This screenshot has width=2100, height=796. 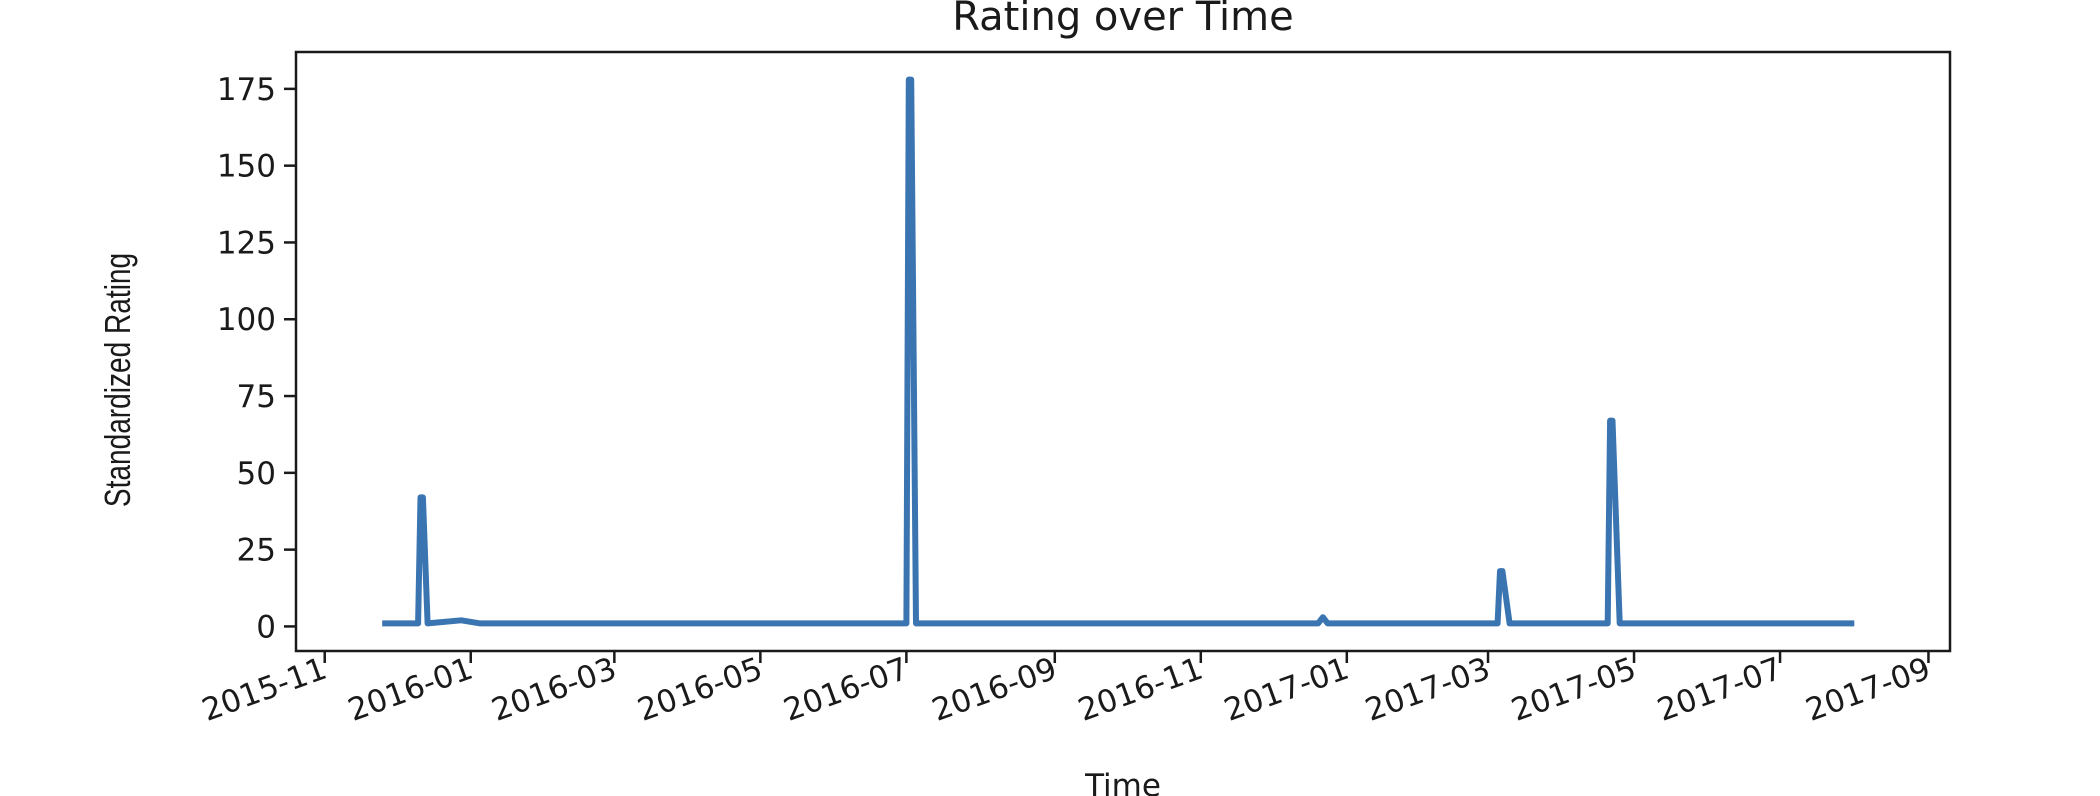 I want to click on x-tick-label: 2016-01, so click(x=410, y=690).